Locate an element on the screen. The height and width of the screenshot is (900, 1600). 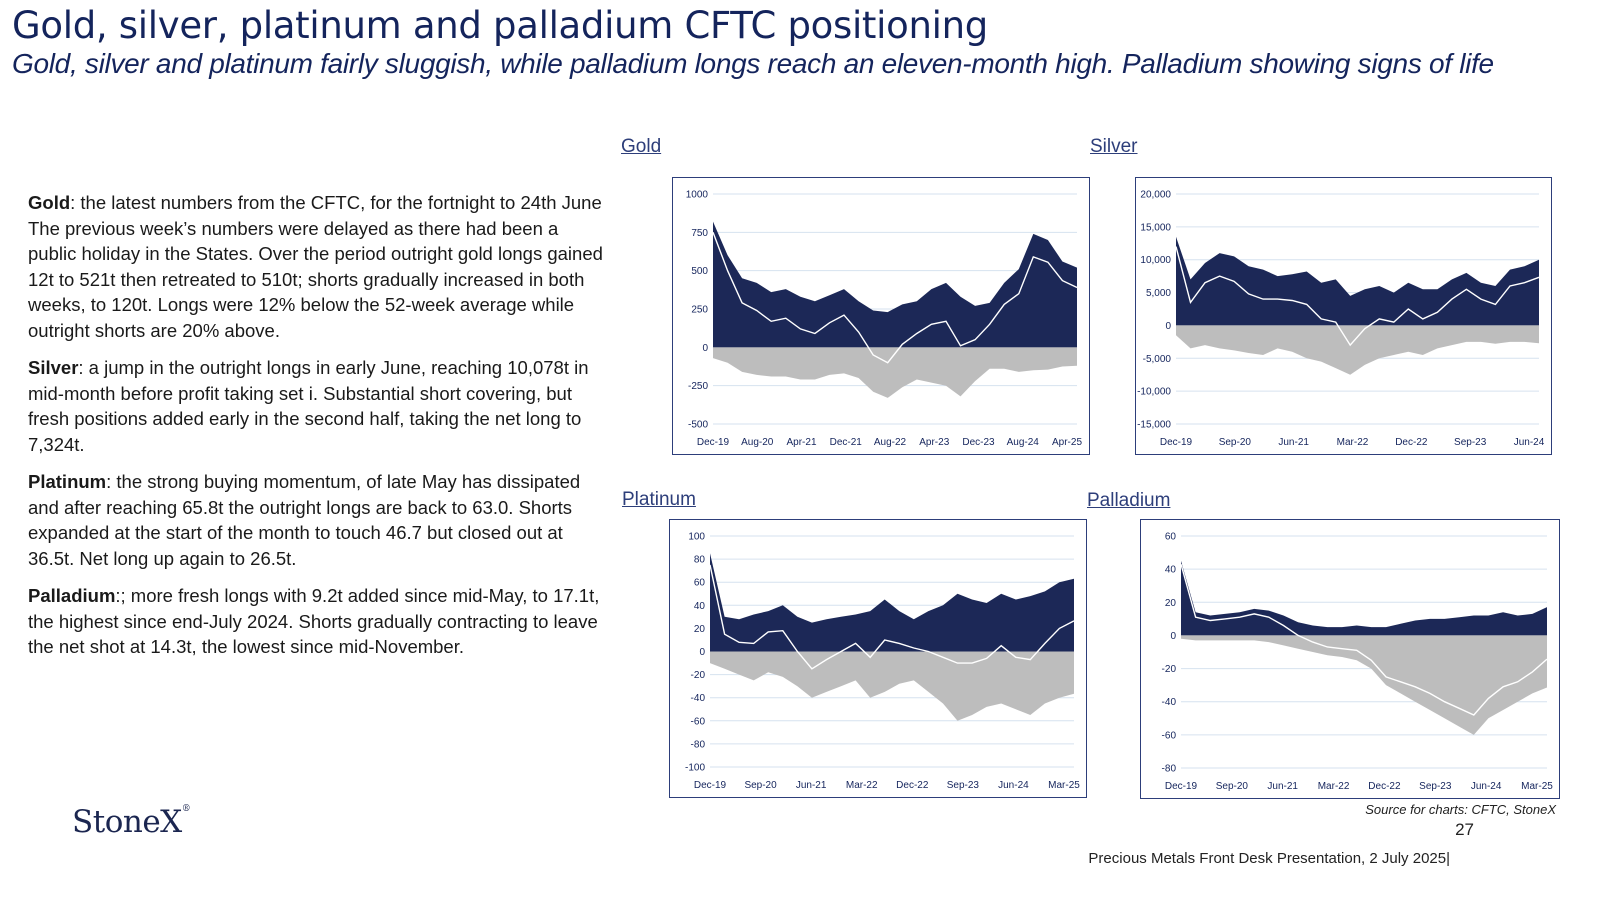
palladium-longs-area is located at coordinates (1364, 598).